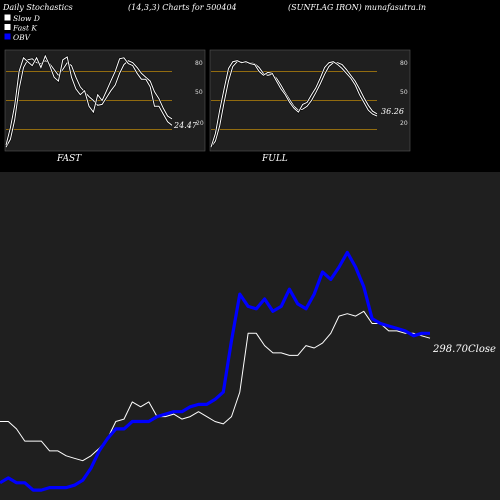 The height and width of the screenshot is (500, 500). Describe the element at coordinates (450, 349) in the screenshot. I see `close-value: 298.70` at that location.